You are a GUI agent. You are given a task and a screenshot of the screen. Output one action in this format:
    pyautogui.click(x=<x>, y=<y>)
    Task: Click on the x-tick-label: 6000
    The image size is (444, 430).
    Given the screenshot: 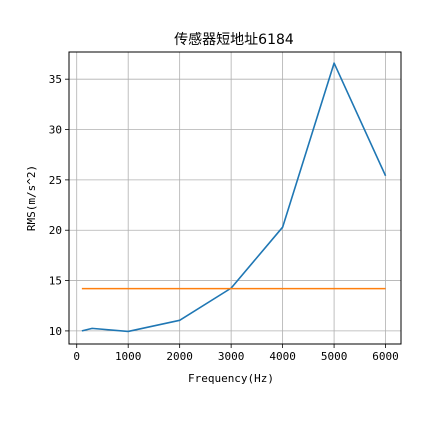 What is the action you would take?
    pyautogui.click(x=385, y=356)
    